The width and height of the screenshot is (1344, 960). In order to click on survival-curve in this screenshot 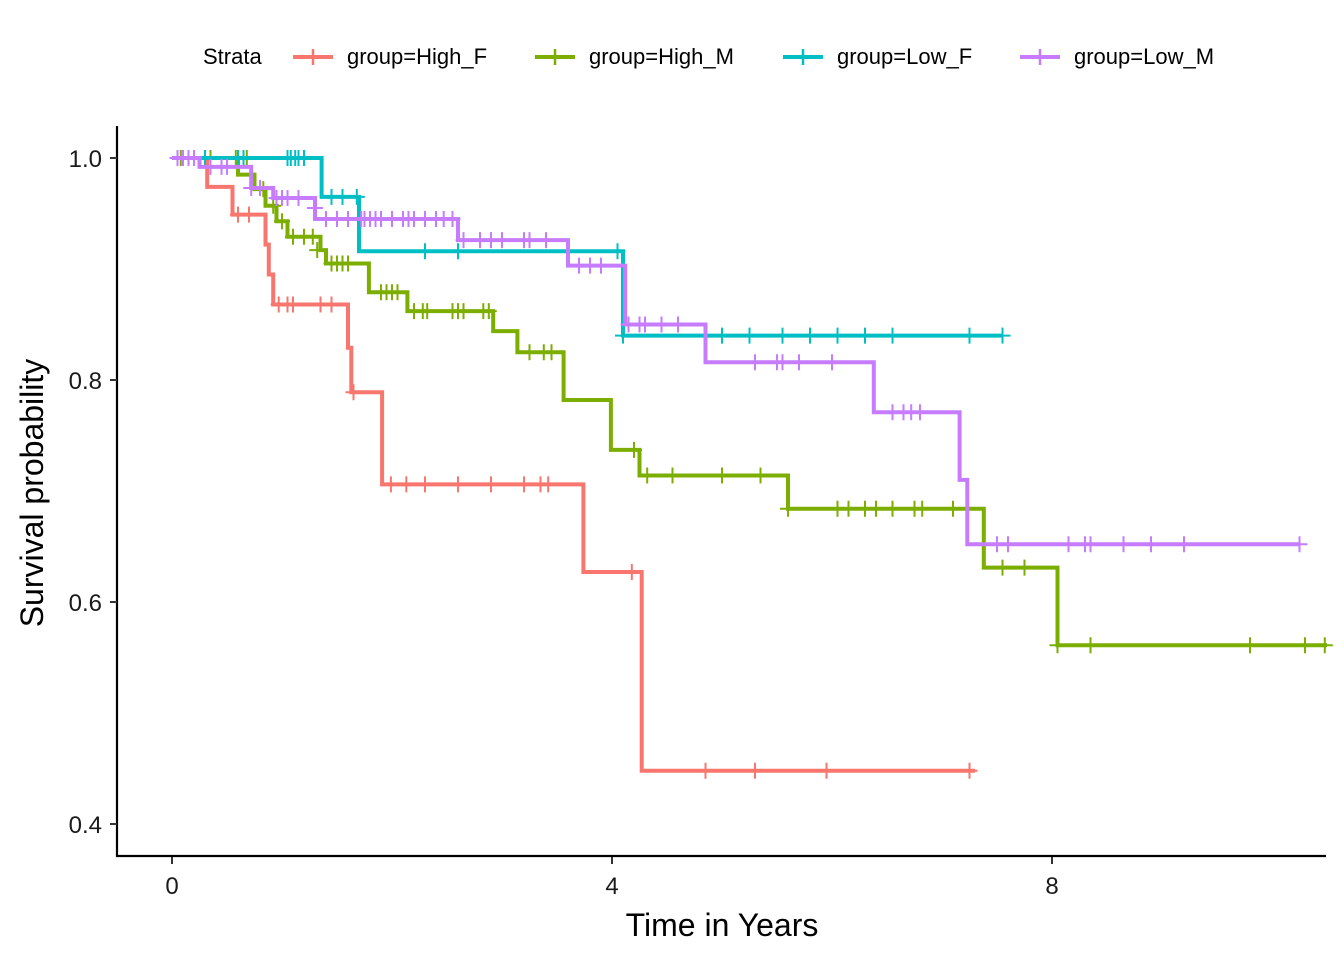, I will do `click(587, 247)`.